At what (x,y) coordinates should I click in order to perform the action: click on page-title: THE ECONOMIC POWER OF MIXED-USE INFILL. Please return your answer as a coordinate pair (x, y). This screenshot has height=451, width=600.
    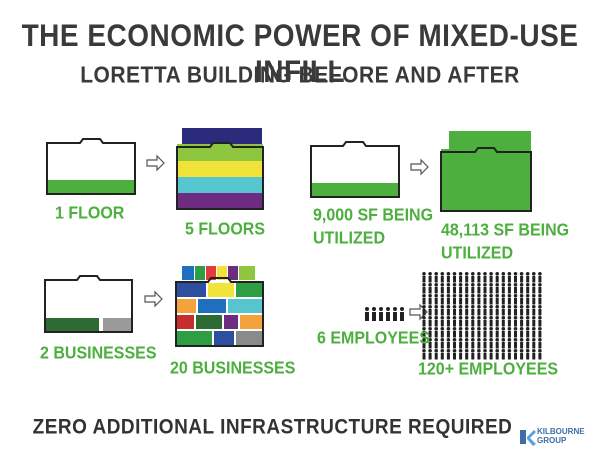
    Looking at the image, I should click on (300, 53).